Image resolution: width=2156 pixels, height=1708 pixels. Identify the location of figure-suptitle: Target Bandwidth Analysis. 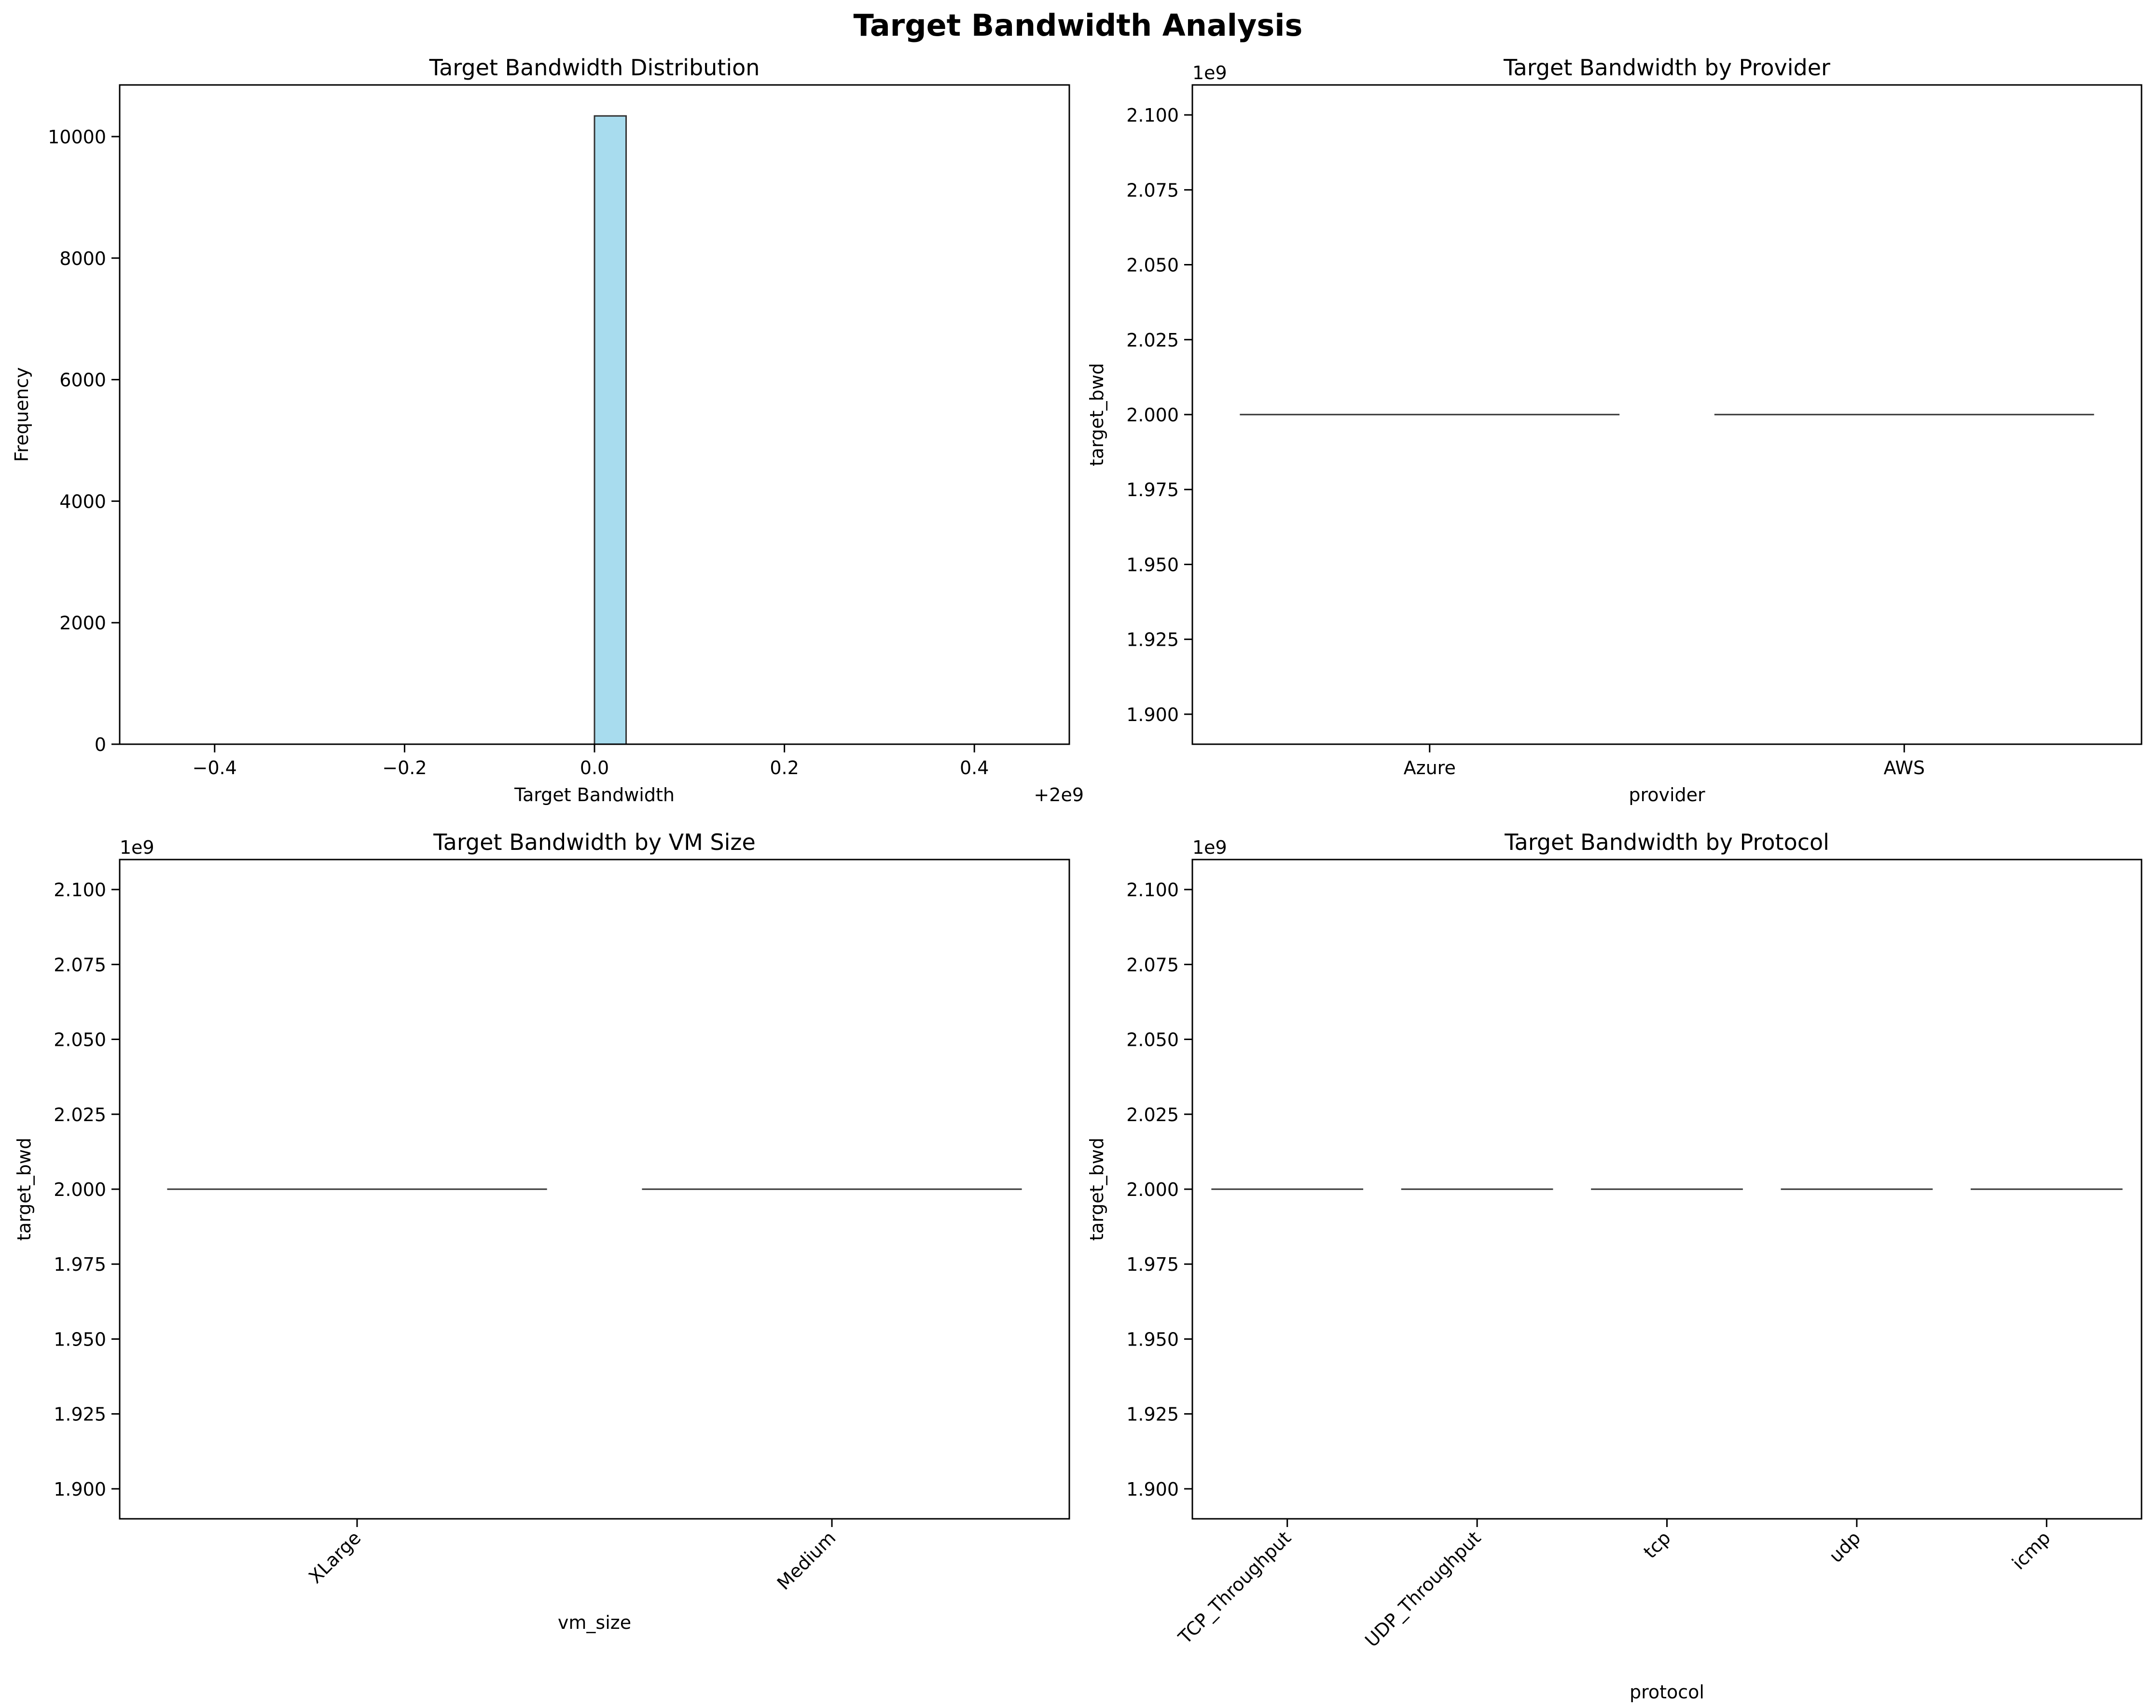
(1078, 25).